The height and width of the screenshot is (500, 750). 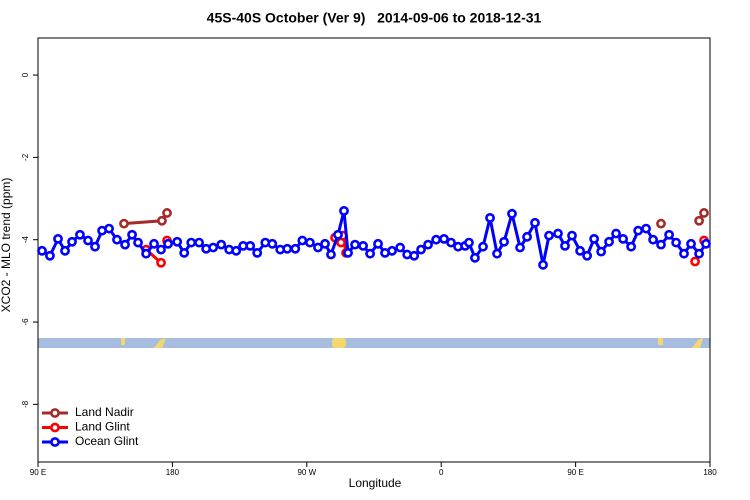 I want to click on y-axis-label: XCO2 - MLO trend (ppm), so click(x=6, y=245).